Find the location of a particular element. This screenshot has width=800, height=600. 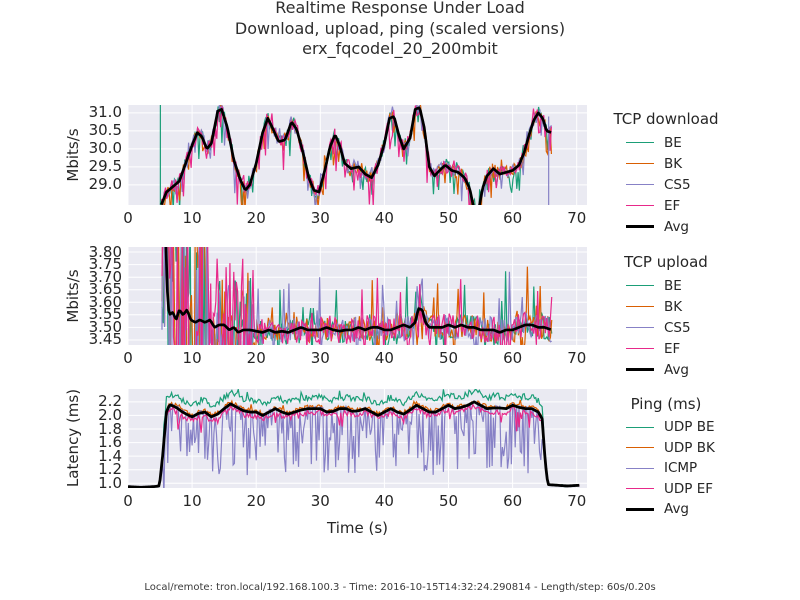

legend-item-ping-avg: Avg is located at coordinates (666, 509).